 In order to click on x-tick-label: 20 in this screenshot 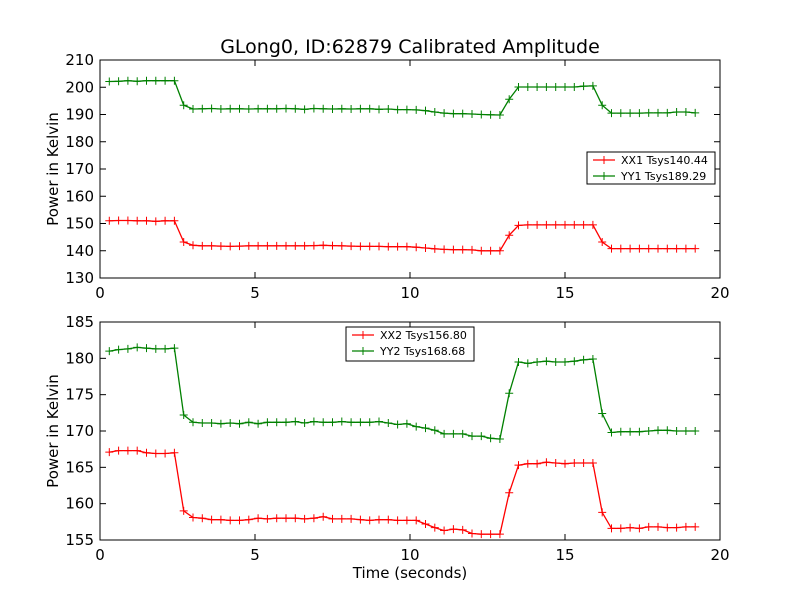, I will do `click(719, 293)`.